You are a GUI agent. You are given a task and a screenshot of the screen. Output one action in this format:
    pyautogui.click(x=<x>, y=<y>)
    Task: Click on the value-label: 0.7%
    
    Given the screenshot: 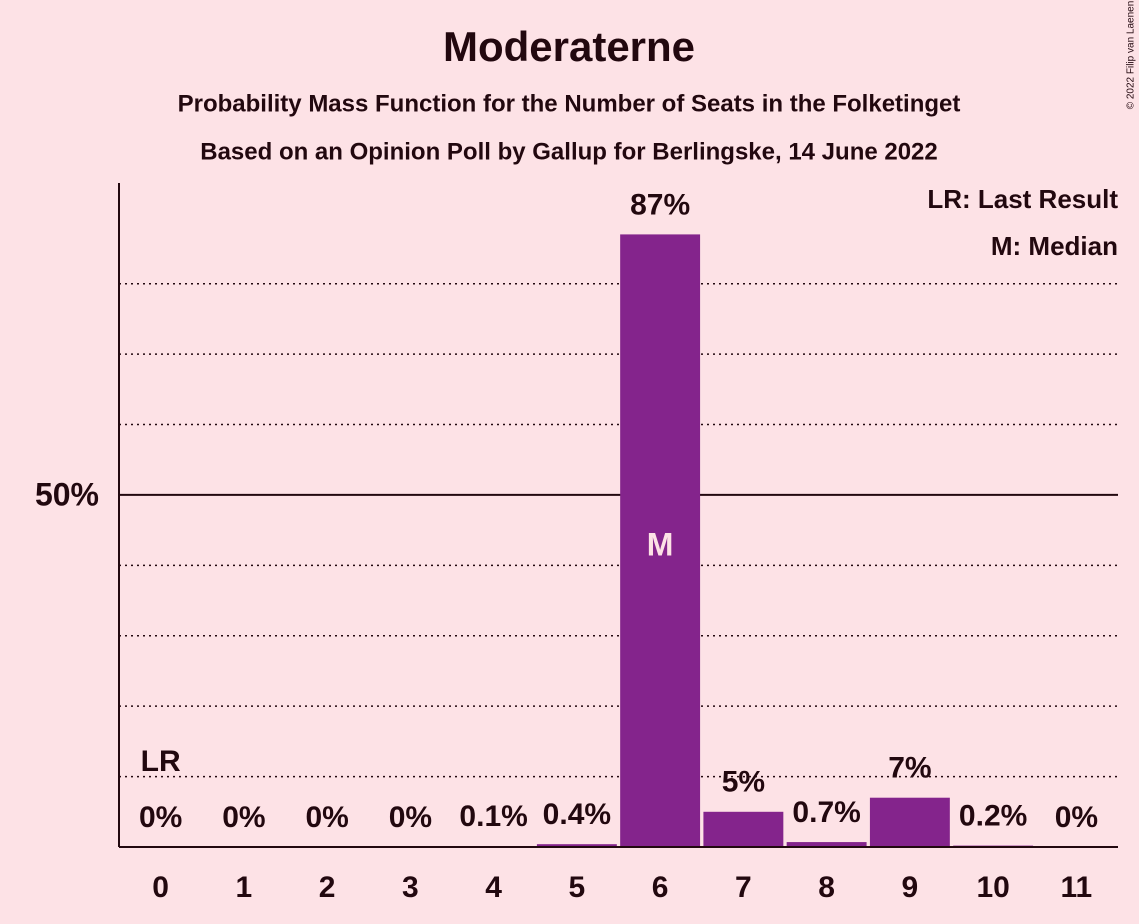 What is the action you would take?
    pyautogui.click(x=826, y=812)
    